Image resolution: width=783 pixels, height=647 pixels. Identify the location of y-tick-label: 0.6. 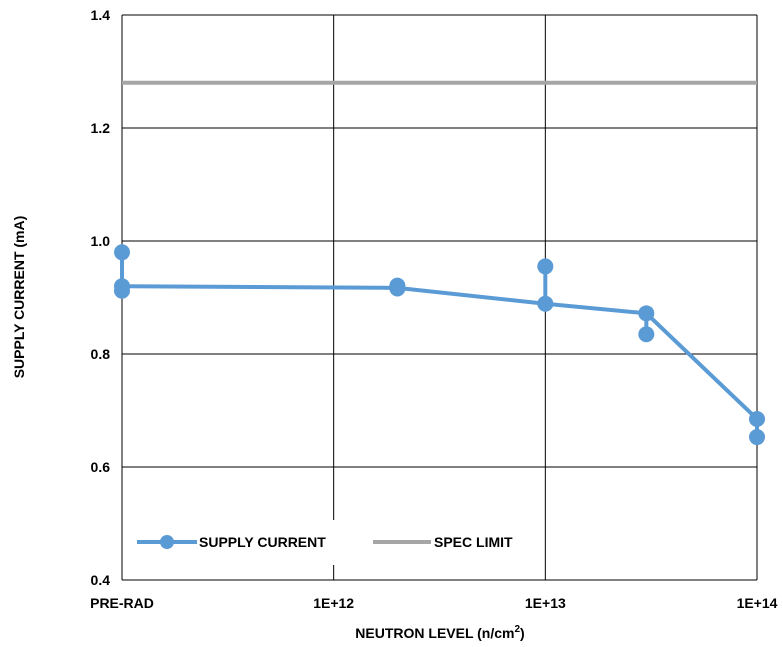
(101, 467).